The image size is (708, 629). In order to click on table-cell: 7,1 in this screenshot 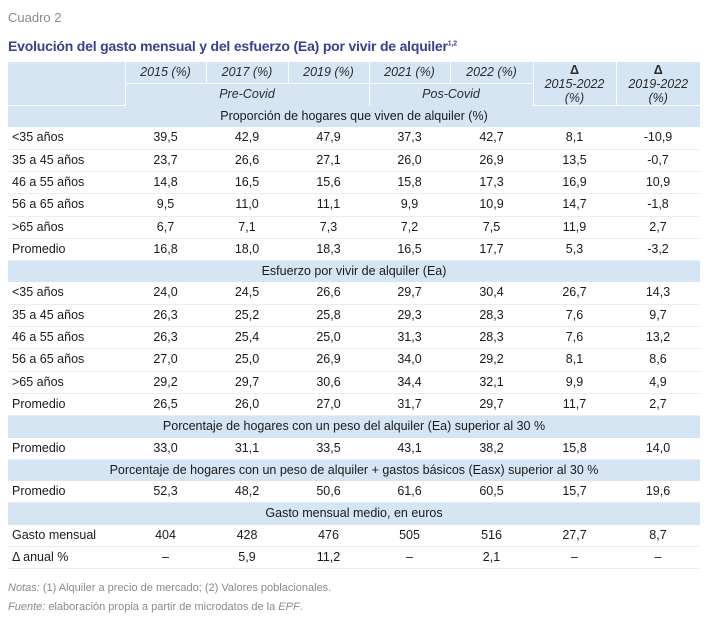, I will do `click(247, 227)`.